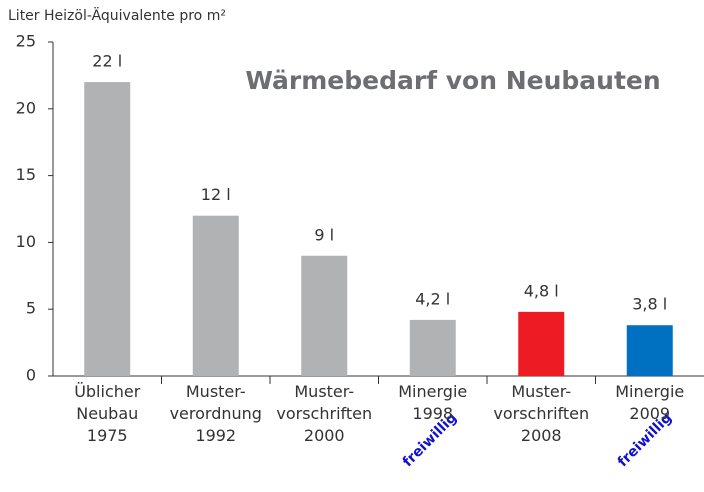 Image resolution: width=704 pixels, height=492 pixels. Describe the element at coordinates (432, 298) in the screenshot. I see `value-label: 4,2 l` at that location.